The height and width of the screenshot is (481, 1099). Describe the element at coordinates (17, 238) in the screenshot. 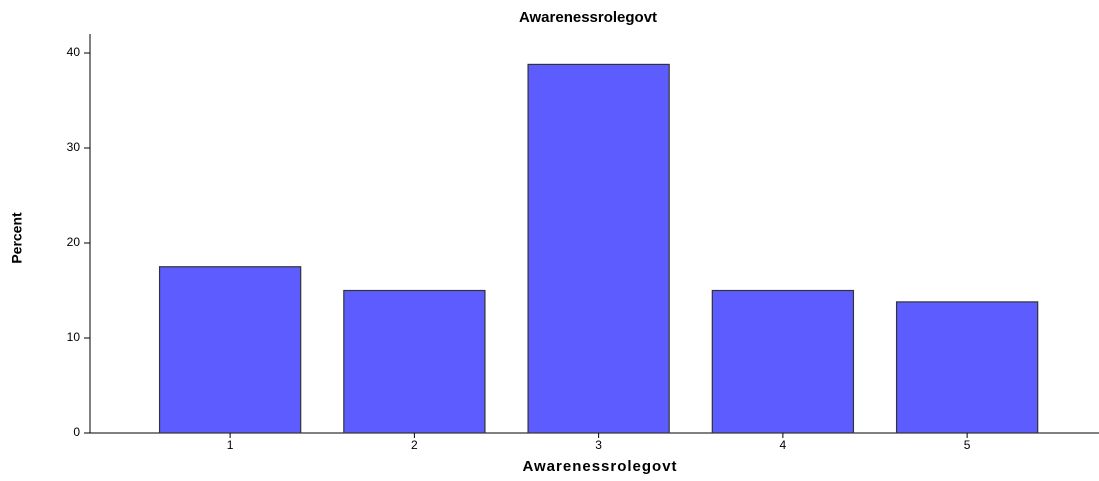

I see `y-axis-label: Percent` at that location.